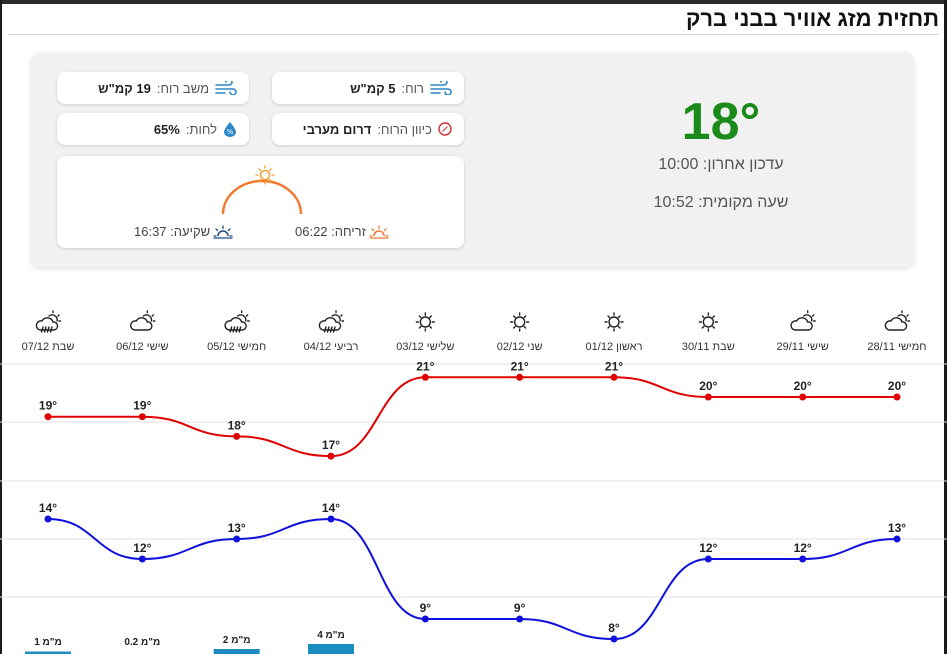  What do you see at coordinates (331, 347) in the screenshot?
I see `day-label: רביעי 04/12` at bounding box center [331, 347].